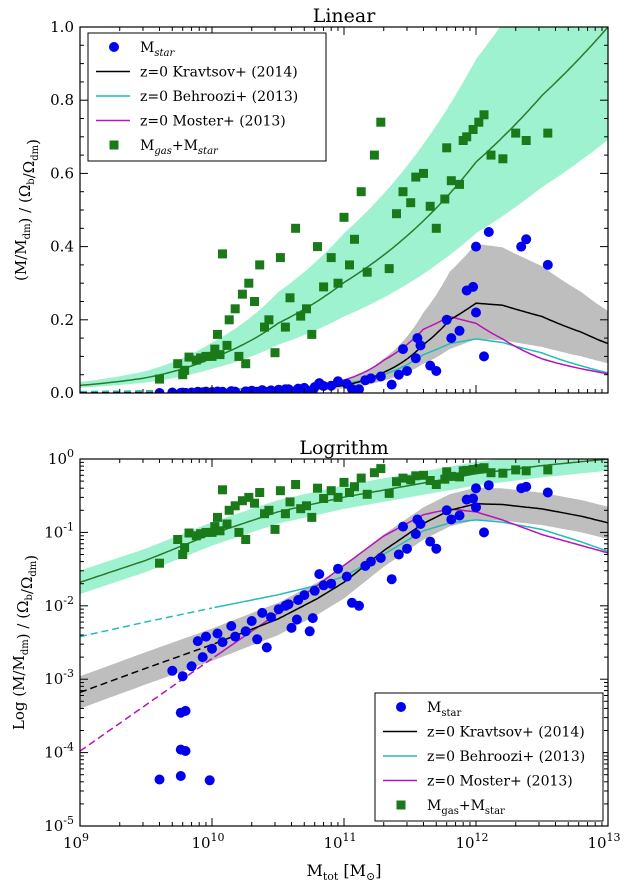 The image size is (638, 885). What do you see at coordinates (62, 100) in the screenshot?
I see `y-tick-label: 0.8` at bounding box center [62, 100].